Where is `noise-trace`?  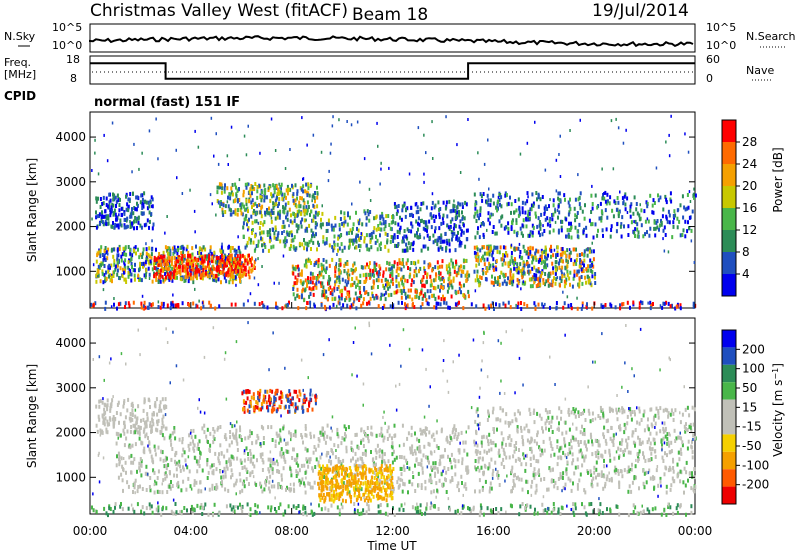 noise-trace is located at coordinates (391, 41).